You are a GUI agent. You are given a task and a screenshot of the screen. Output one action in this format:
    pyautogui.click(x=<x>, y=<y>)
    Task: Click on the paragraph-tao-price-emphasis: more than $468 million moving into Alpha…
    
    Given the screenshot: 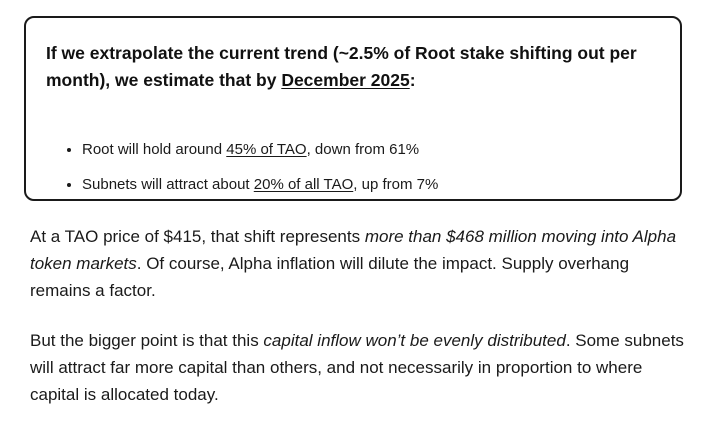 What is the action you would take?
    pyautogui.click(x=353, y=250)
    